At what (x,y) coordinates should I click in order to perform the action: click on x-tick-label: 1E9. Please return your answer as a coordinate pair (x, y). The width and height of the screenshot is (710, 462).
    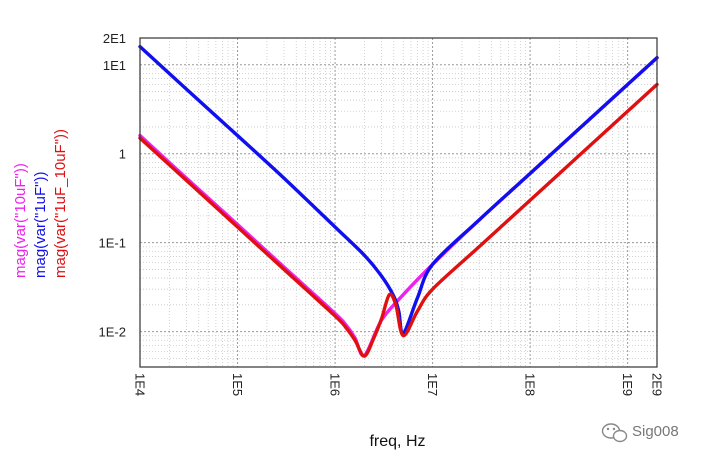
    Looking at the image, I should click on (627, 384).